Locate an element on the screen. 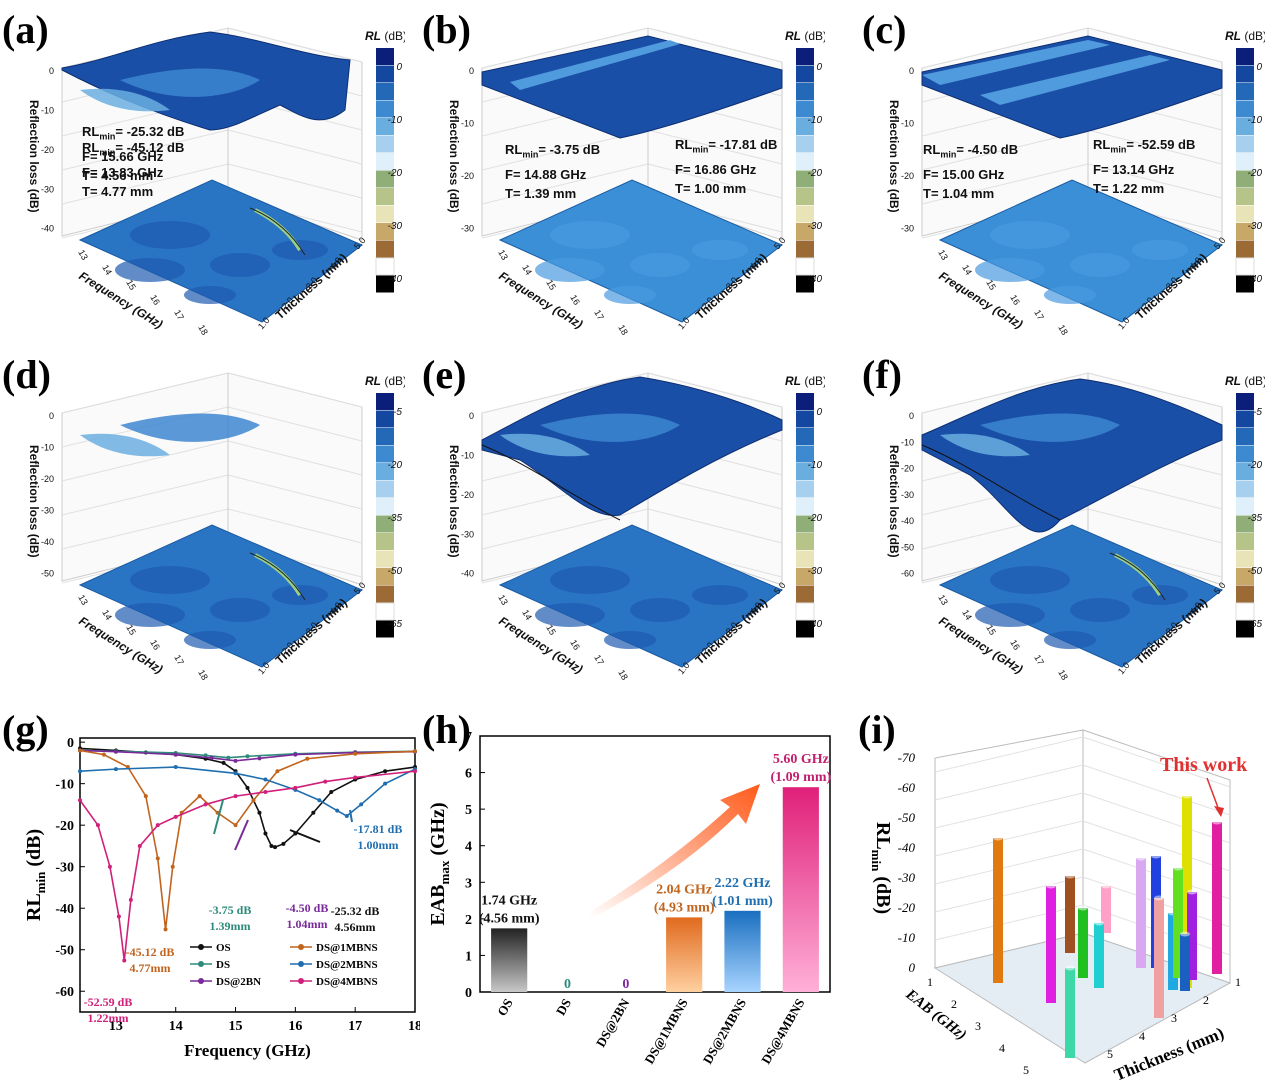 This screenshot has height=1091, width=1265. y-tick-label: -60 is located at coordinates (64, 992).